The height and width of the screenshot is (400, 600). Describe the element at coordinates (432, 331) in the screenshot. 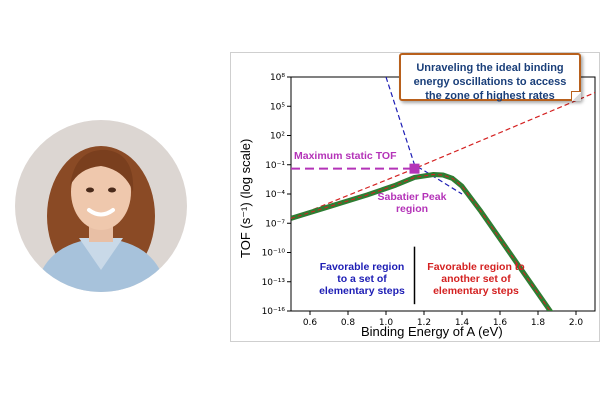

I see `x-axis-label: Binding Energy of A (eV)` at that location.